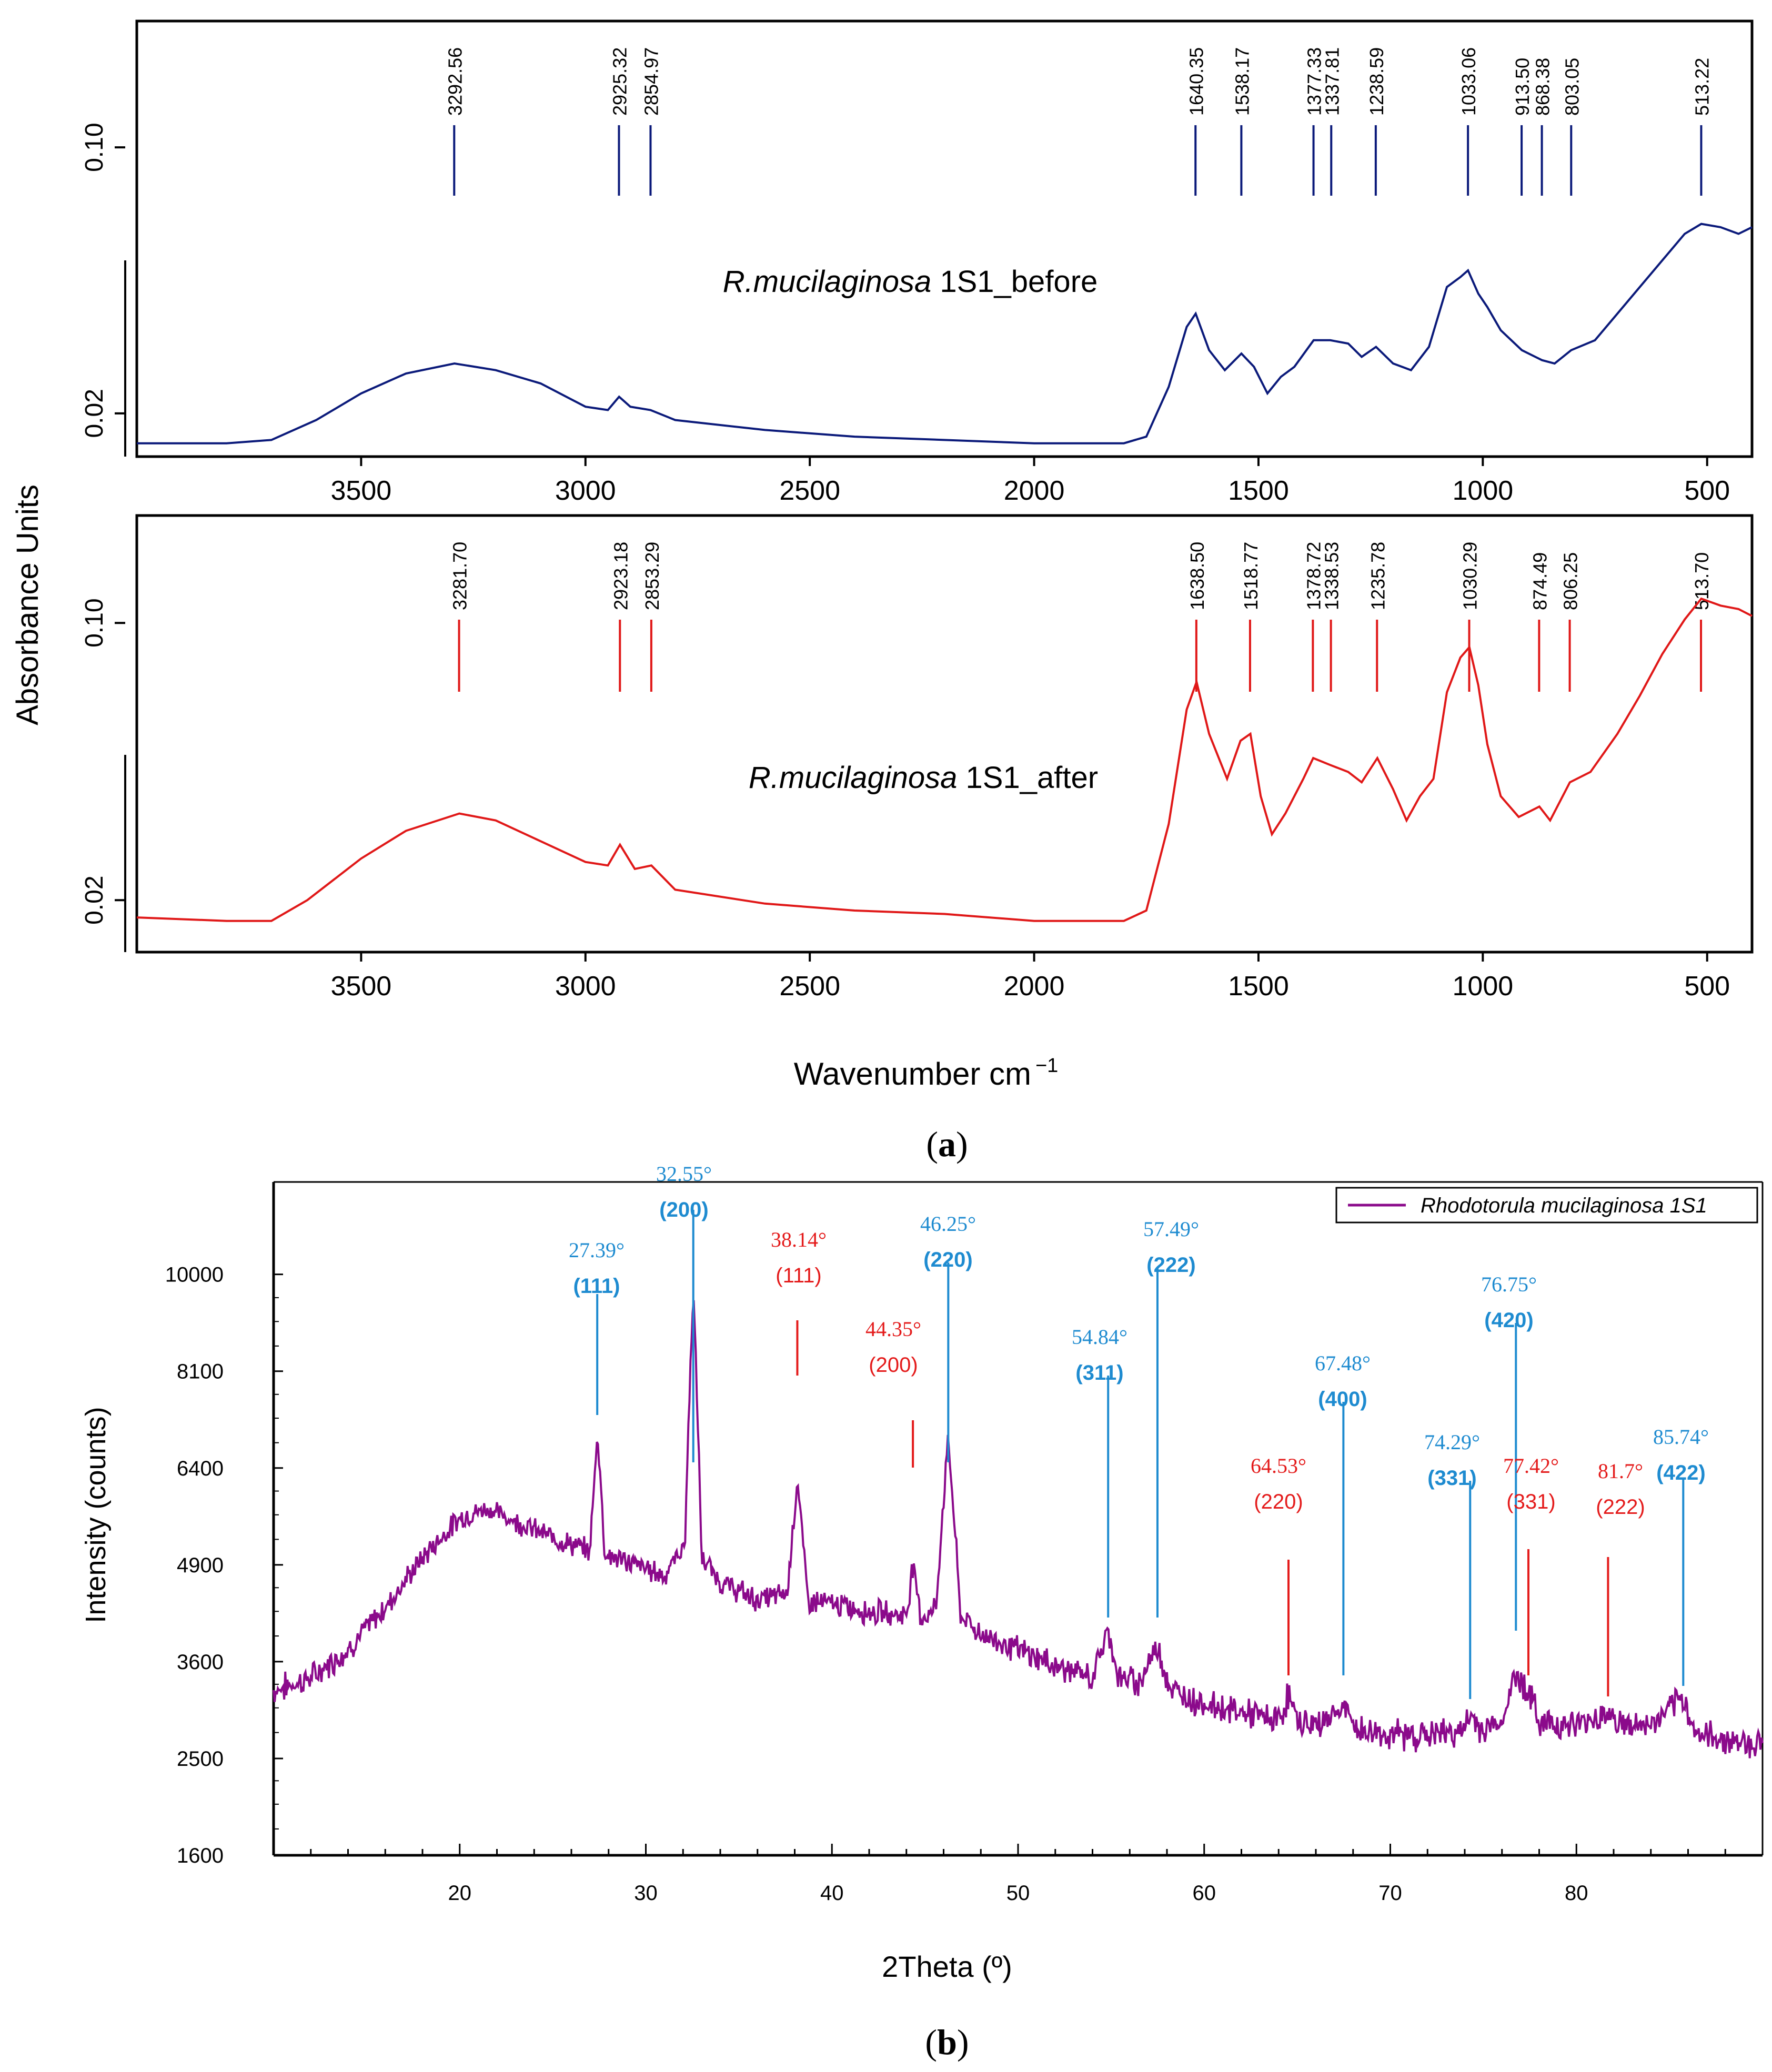  What do you see at coordinates (1522, 87) in the screenshot?
I see `ftir-before-peak-label: 913.50` at bounding box center [1522, 87].